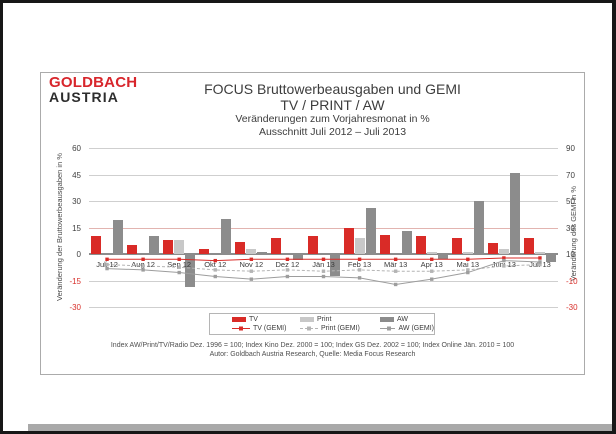 This screenshot has width=616, height=434. Describe the element at coordinates (395, 264) in the screenshot. I see `month-label: Mär 13` at that location.